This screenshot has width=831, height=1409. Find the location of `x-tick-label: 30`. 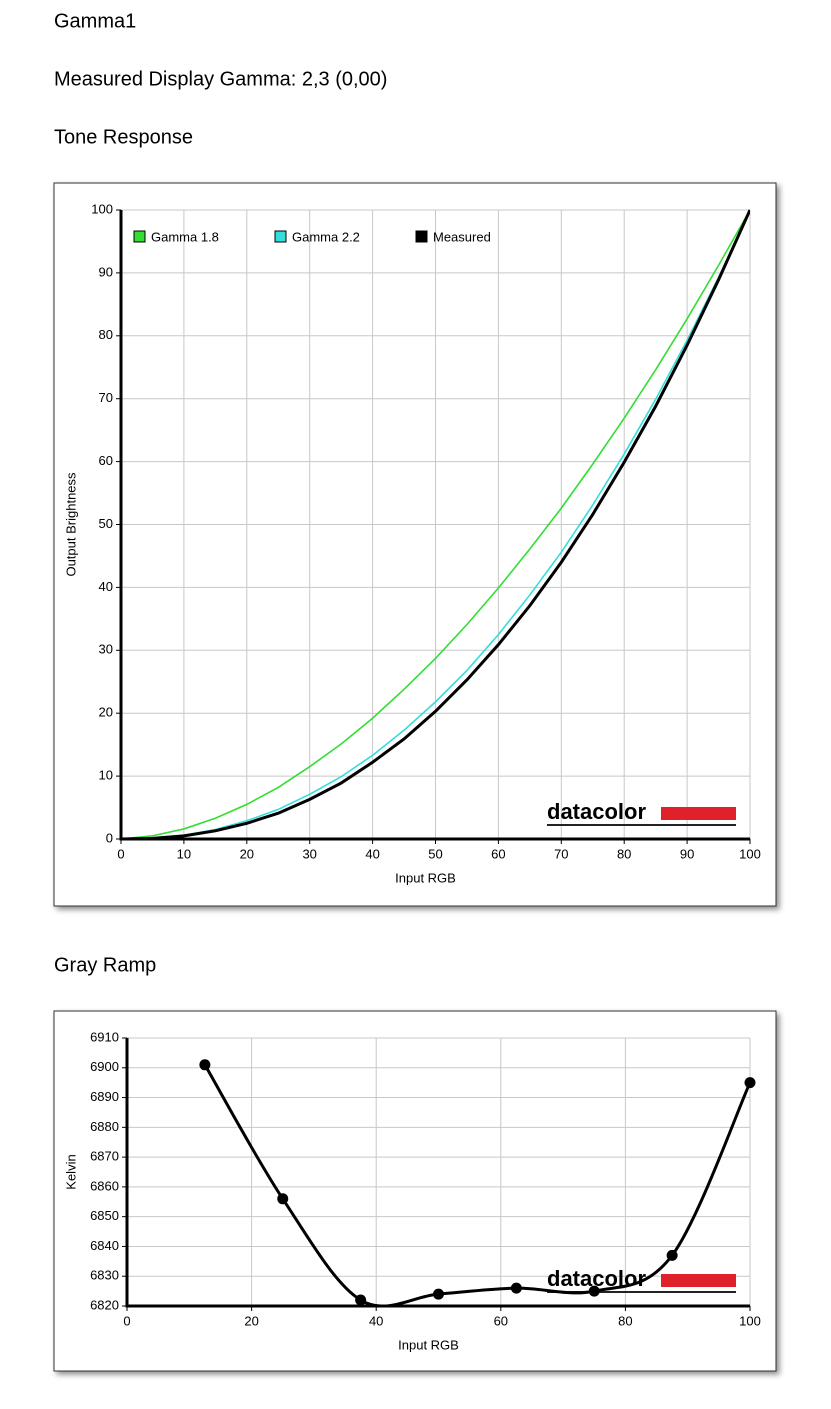

x-tick-label: 30 is located at coordinates (309, 853).